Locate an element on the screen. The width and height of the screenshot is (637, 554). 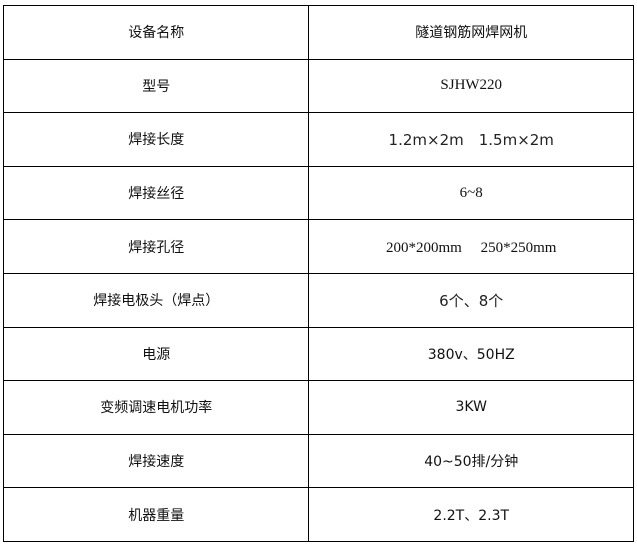
spec-value: 6个、8个 is located at coordinates (471, 300).